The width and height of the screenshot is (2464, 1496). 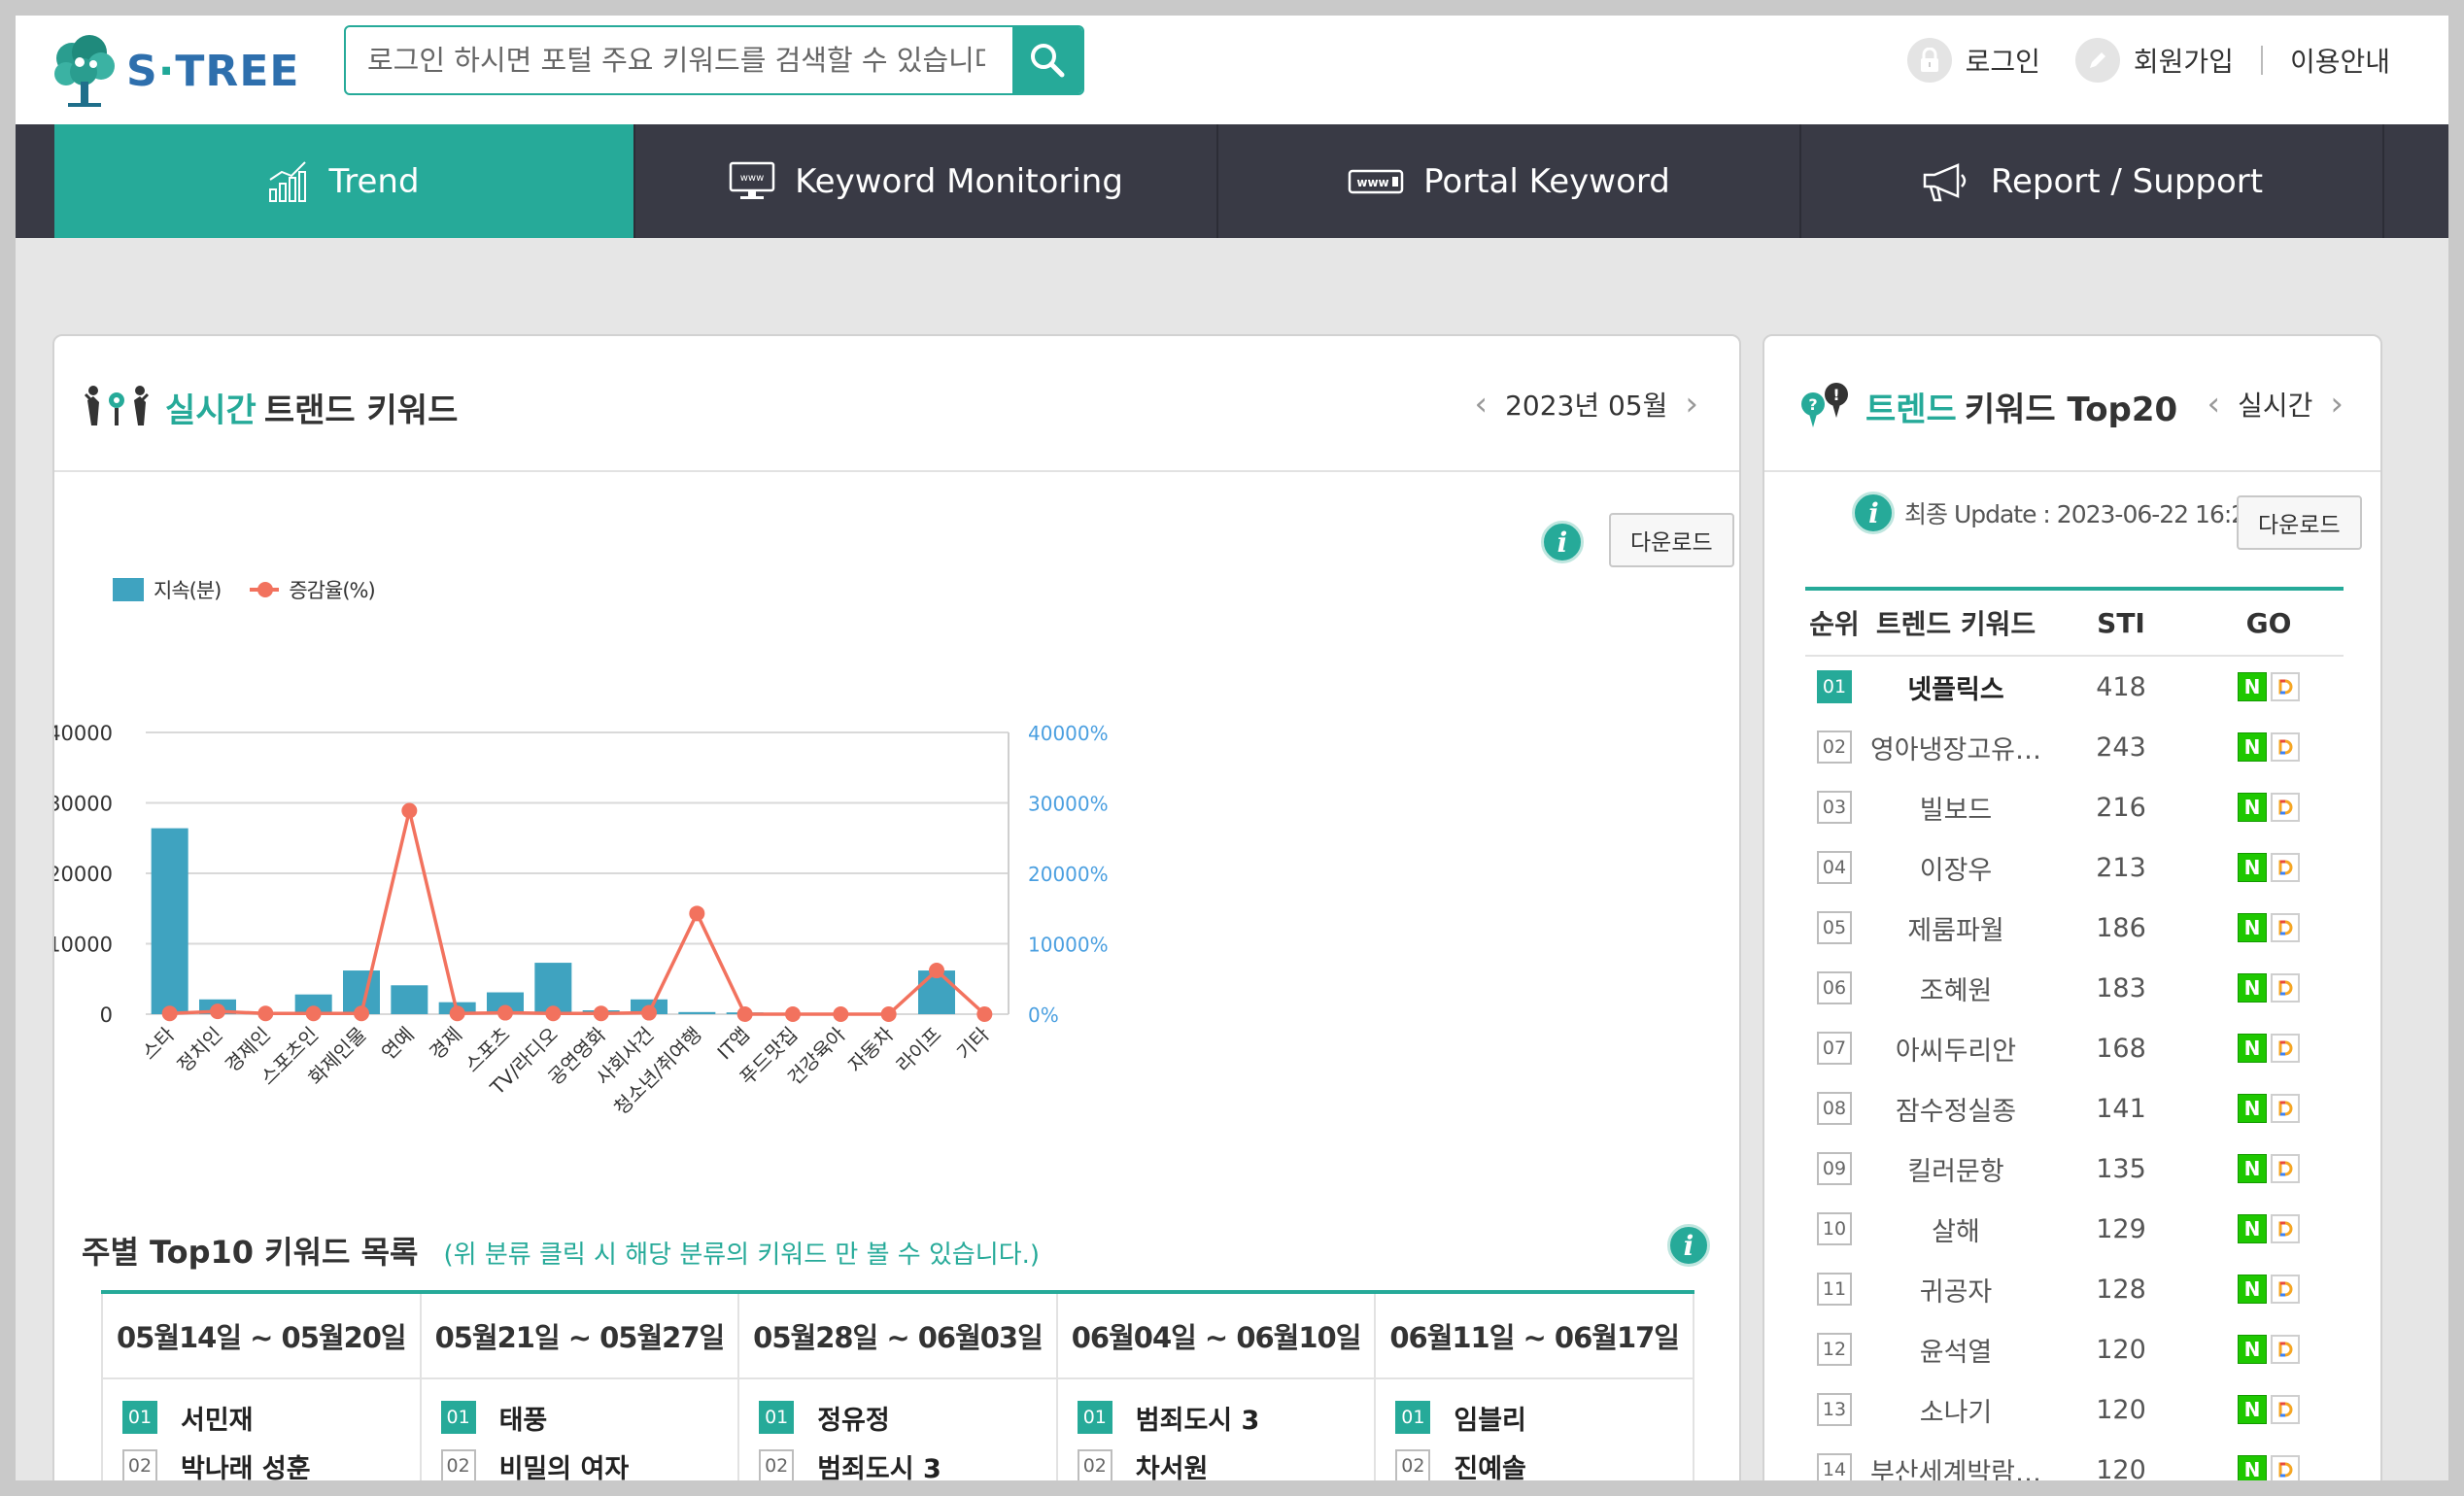 I want to click on sti-cell: 141, so click(x=2121, y=1108).